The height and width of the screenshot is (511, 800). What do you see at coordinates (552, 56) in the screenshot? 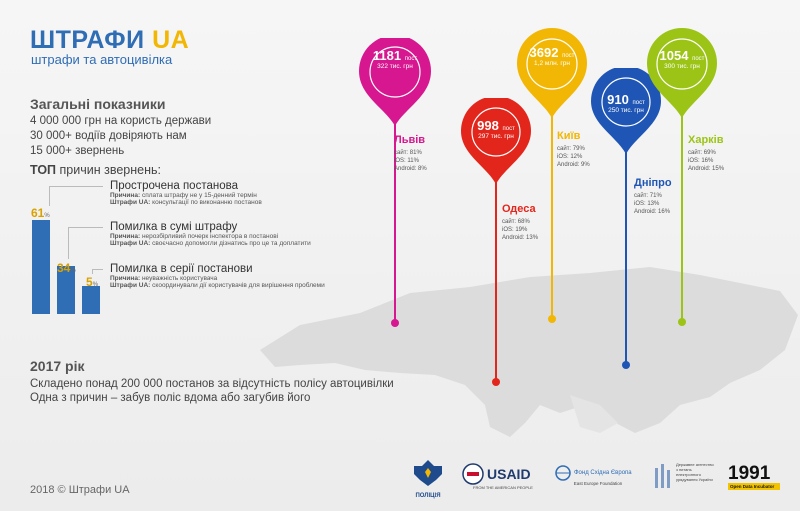
I see `pin-kyiv-label: 3692 пост 1,2 млн. грн` at bounding box center [552, 56].